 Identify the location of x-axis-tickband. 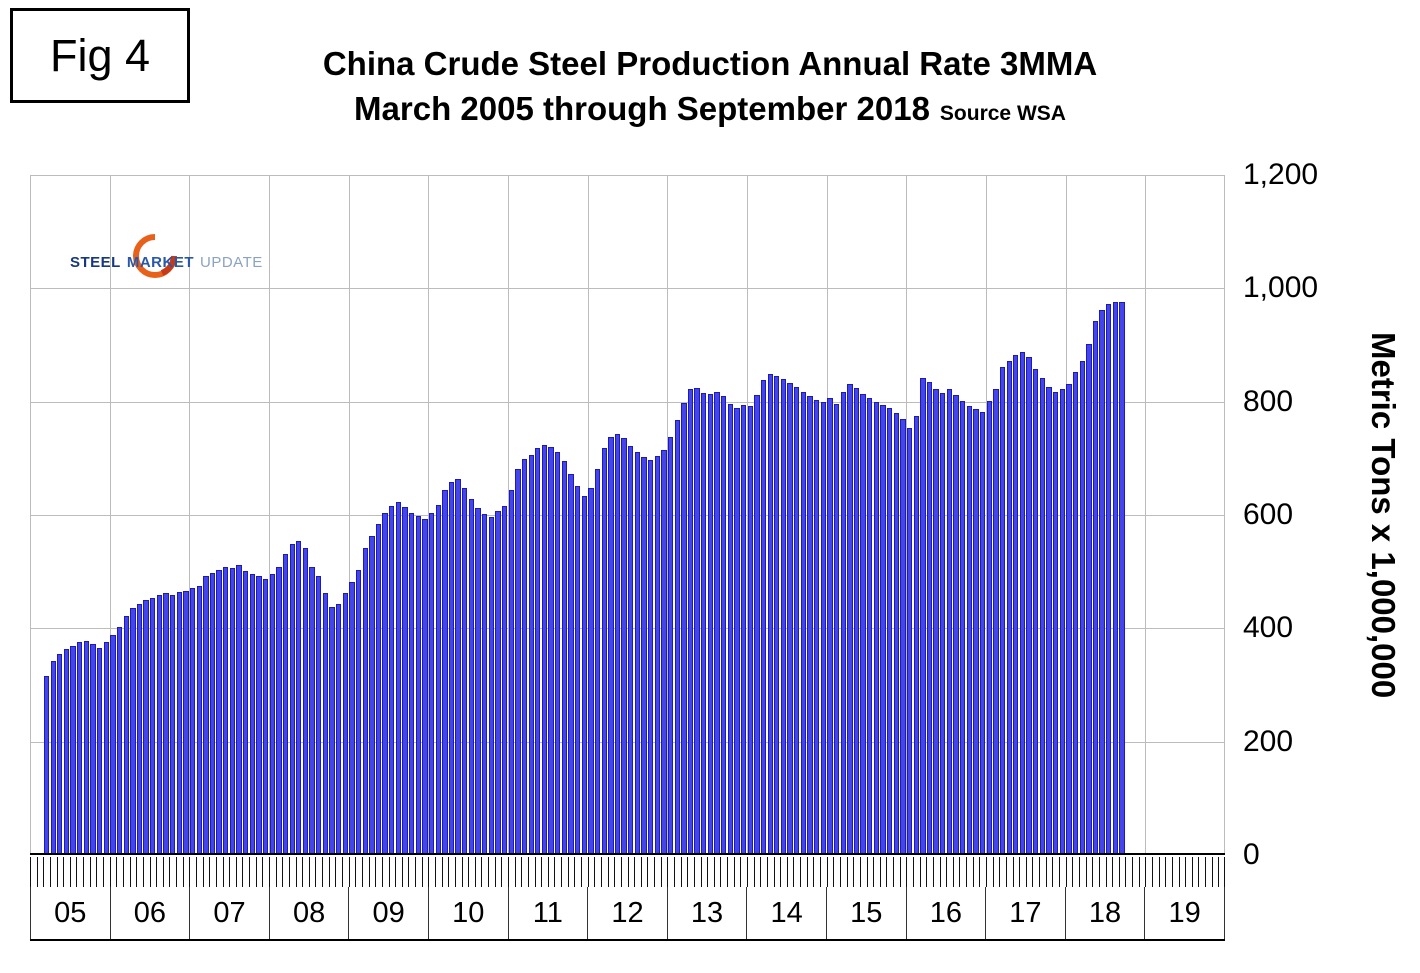
(627, 872).